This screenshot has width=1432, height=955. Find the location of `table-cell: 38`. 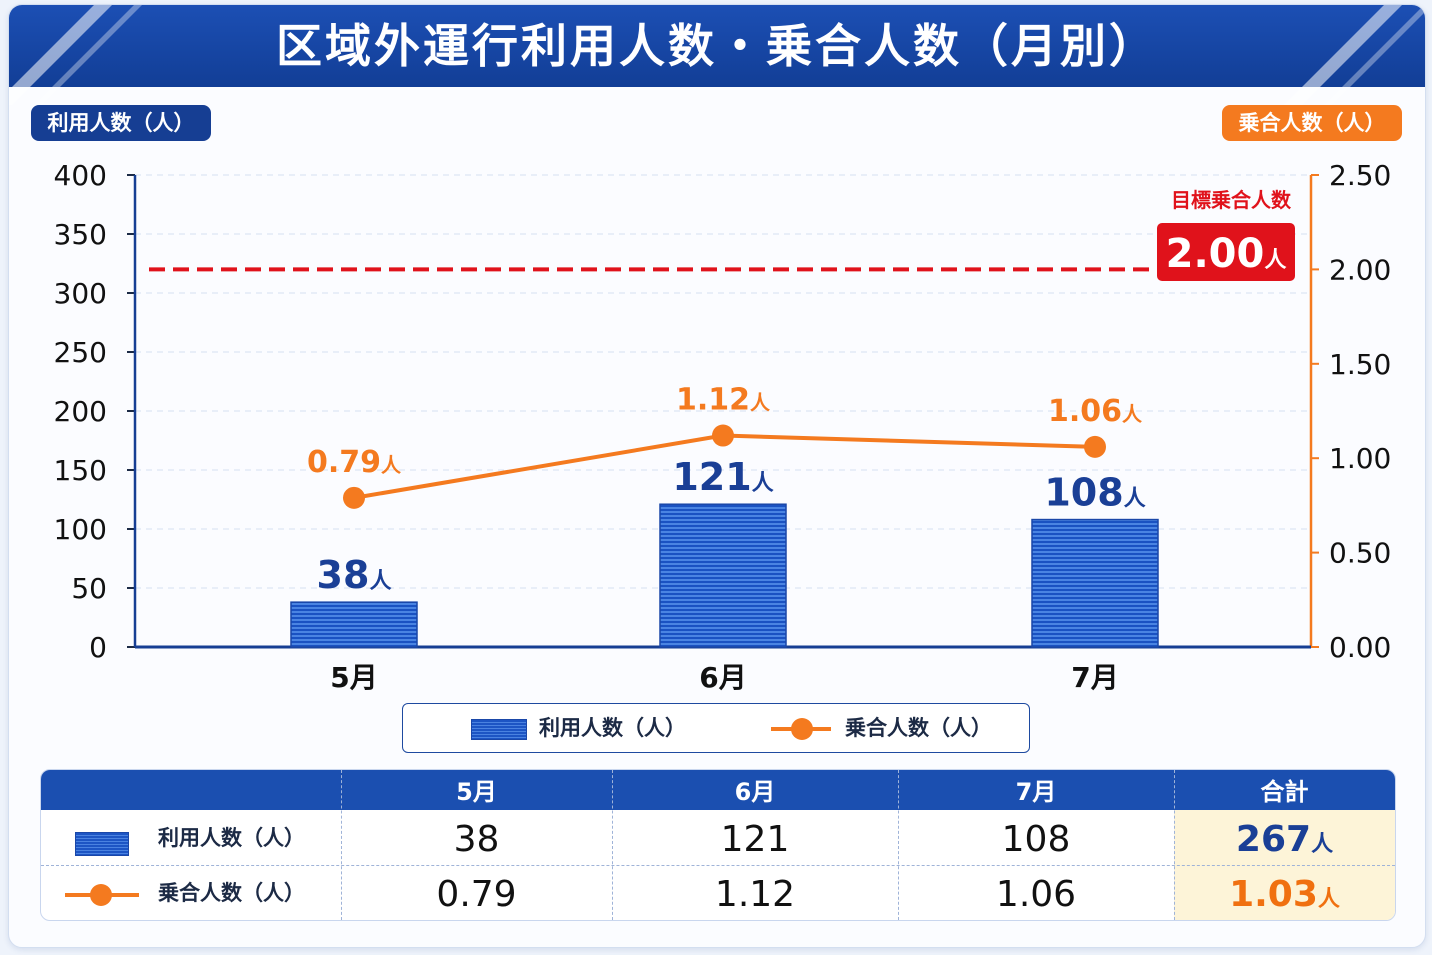

table-cell: 38 is located at coordinates (476, 839).